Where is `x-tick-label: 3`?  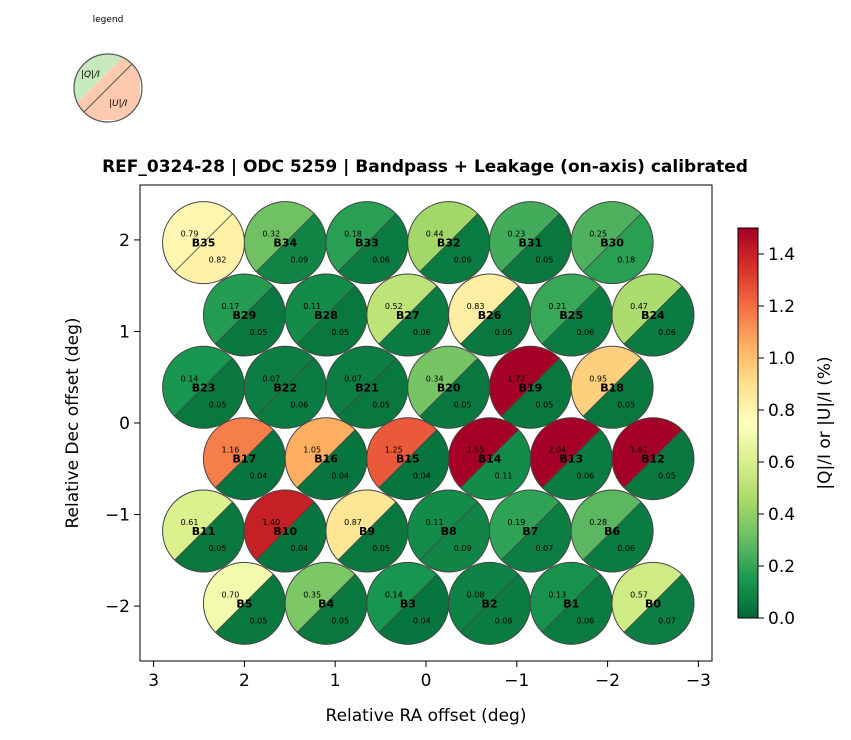 x-tick-label: 3 is located at coordinates (153, 681).